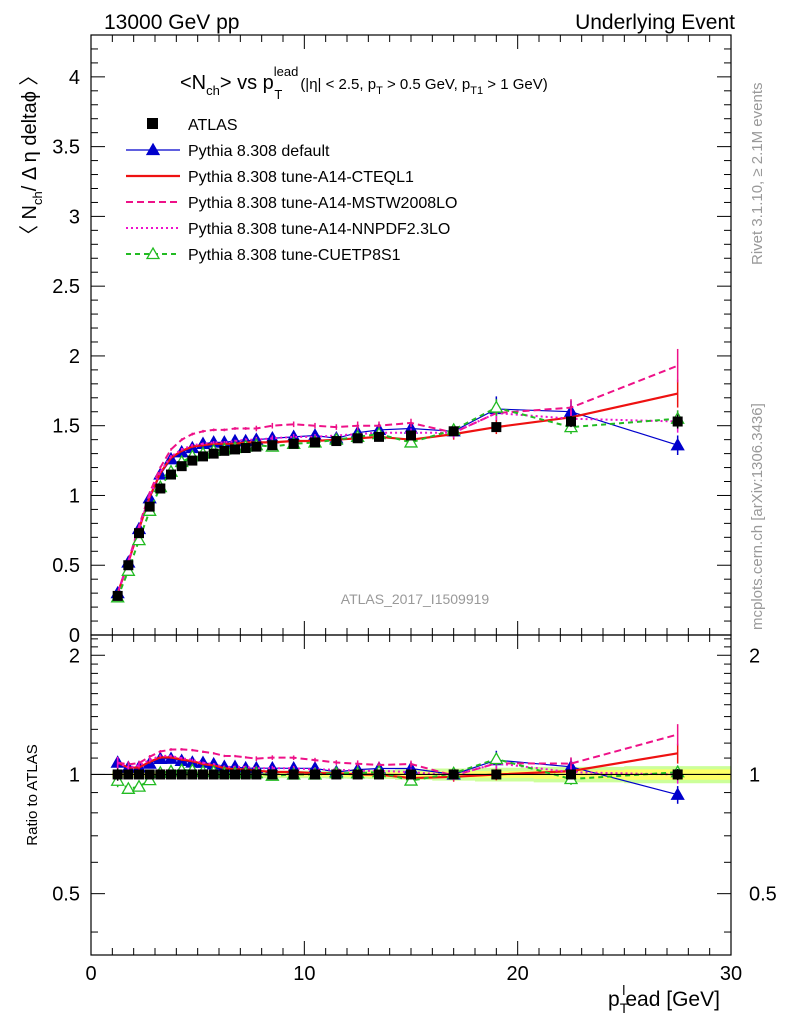 This screenshot has height=1024, width=786. I want to click on ratio-y-tick-label-left: 2, so click(74, 656).